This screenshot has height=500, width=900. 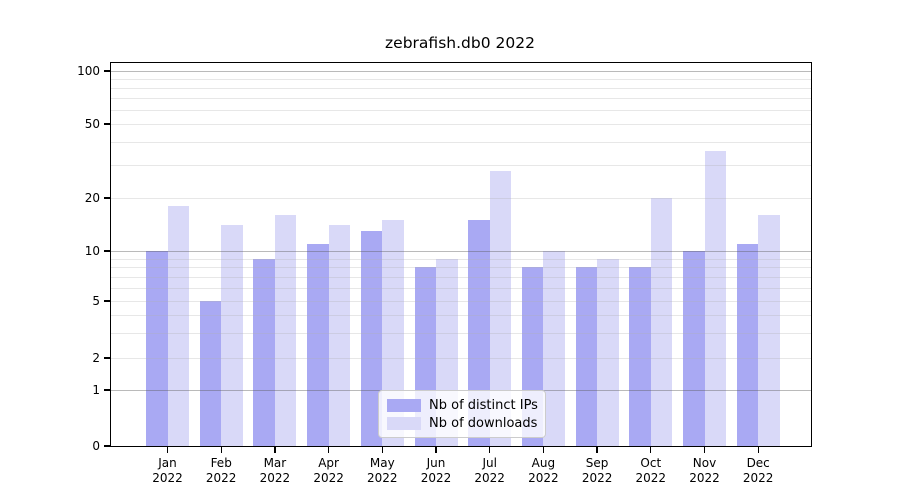 I want to click on x-tick-mark-mar, so click(x=275, y=450).